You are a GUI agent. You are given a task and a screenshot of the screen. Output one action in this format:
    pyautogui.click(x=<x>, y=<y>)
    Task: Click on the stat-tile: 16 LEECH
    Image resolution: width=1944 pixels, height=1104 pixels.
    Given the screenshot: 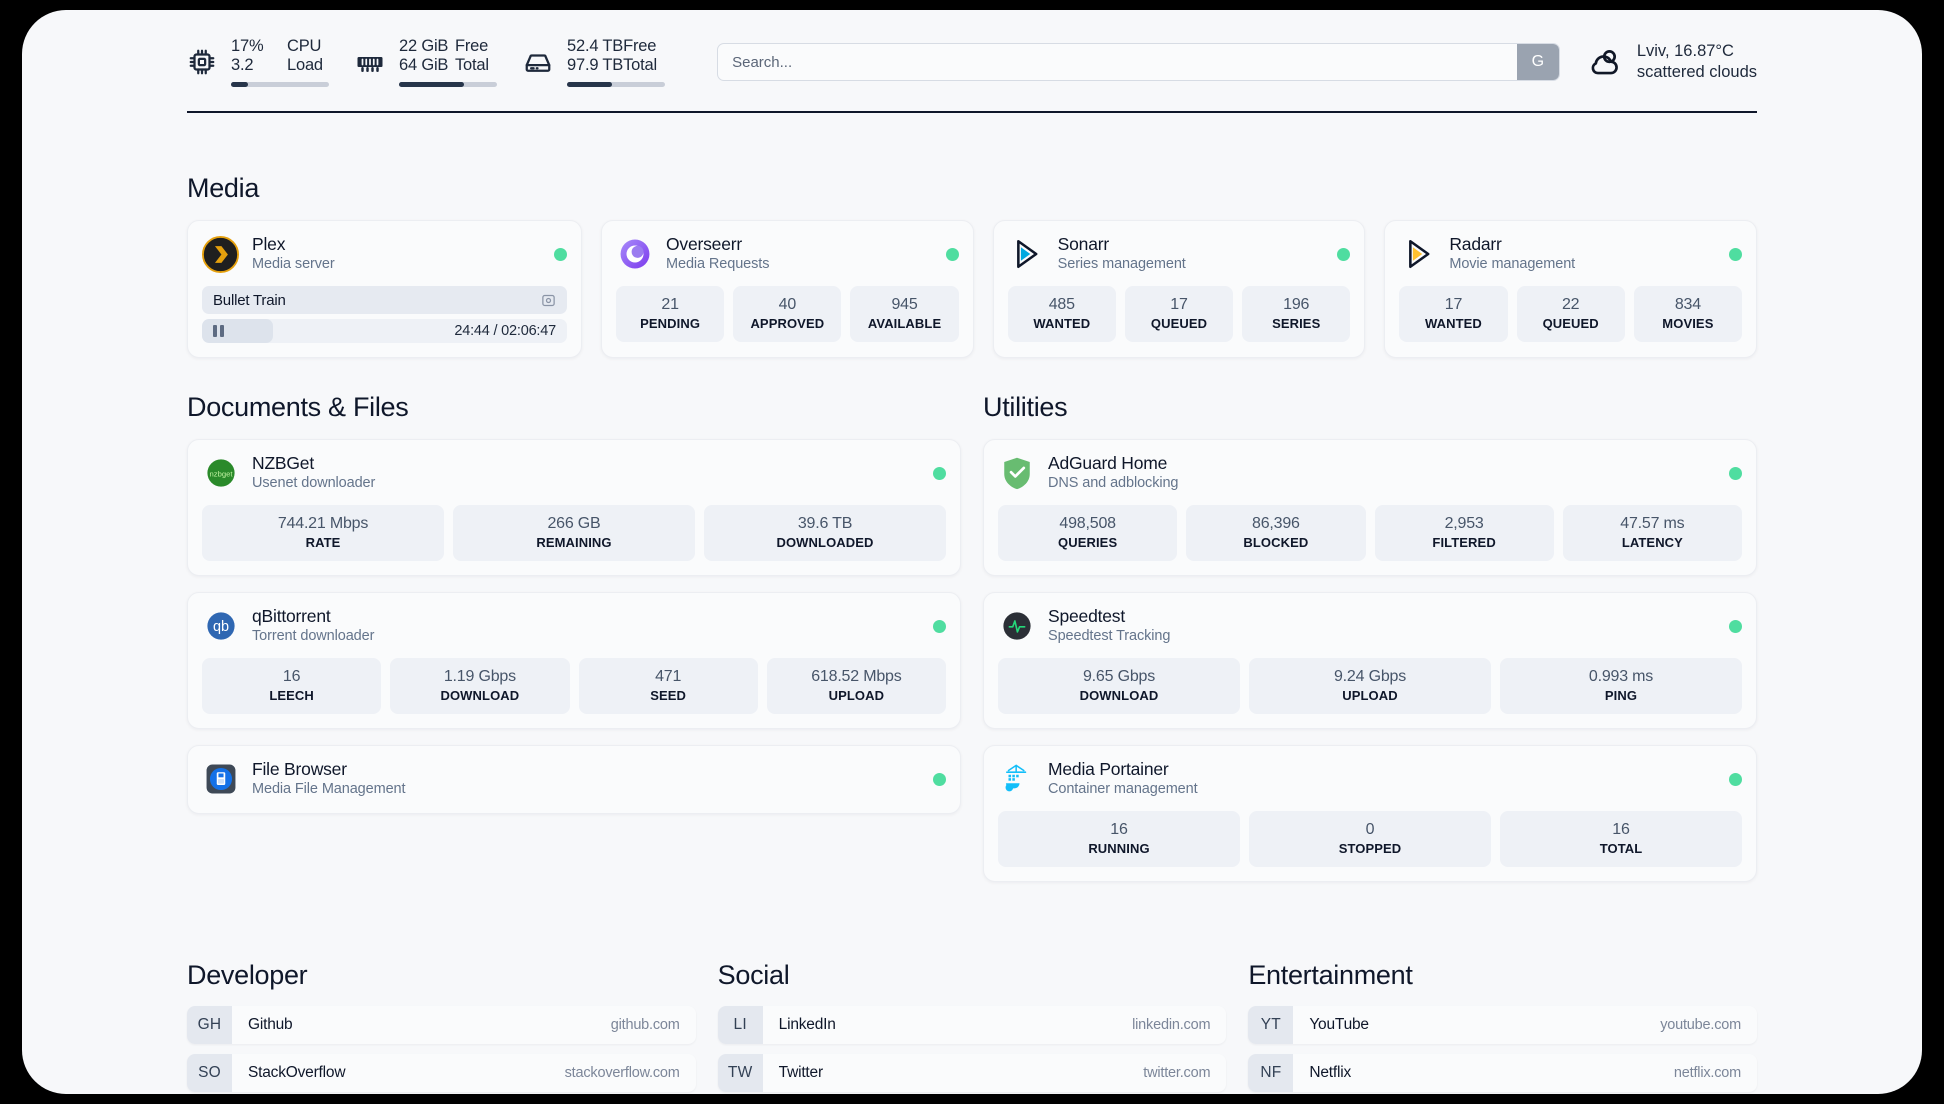 What is the action you would take?
    pyautogui.click(x=292, y=686)
    